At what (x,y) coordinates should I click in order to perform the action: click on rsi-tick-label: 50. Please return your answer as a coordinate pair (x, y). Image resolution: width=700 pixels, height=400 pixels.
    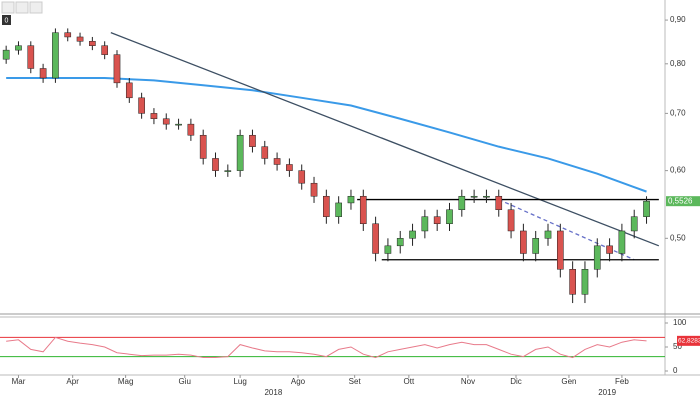
    Looking at the image, I should click on (677, 346).